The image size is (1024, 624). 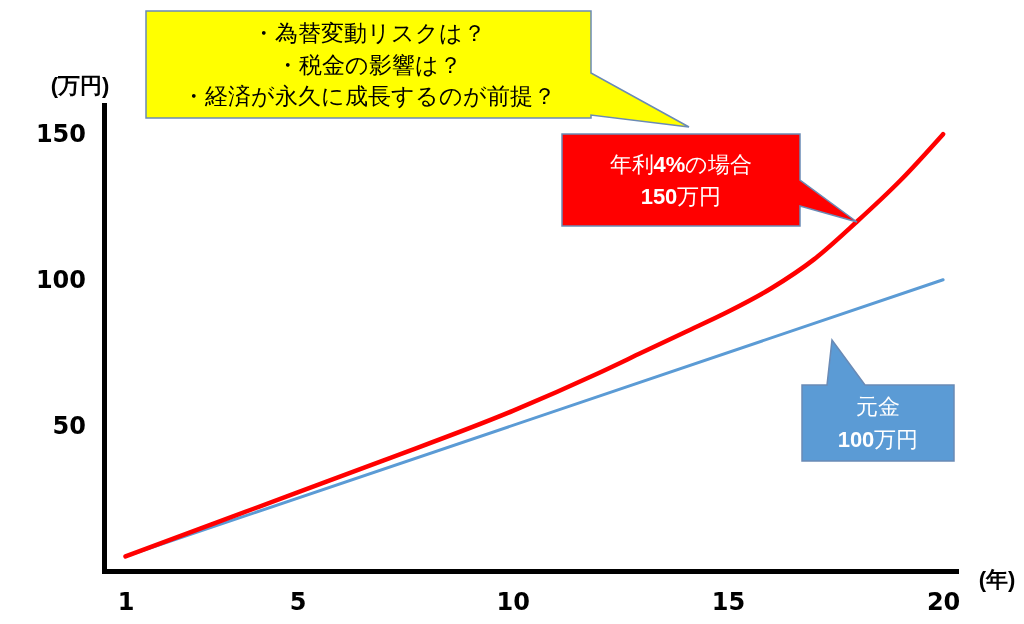 What do you see at coordinates (368, 33) in the screenshot?
I see `text: ・為替変動リスクは？` at bounding box center [368, 33].